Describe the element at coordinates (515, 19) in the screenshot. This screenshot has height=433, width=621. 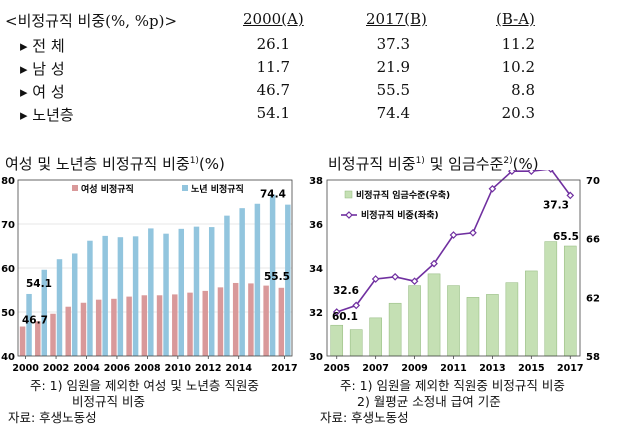
I see `col-diff: (B-A)` at that location.